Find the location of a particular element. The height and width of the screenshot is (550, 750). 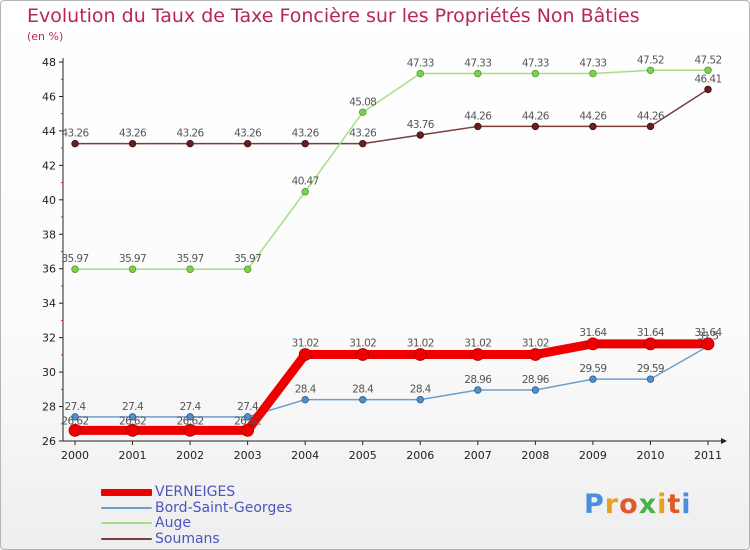

legend-item-verneiges: VERNEIGES is located at coordinates (231, 492).